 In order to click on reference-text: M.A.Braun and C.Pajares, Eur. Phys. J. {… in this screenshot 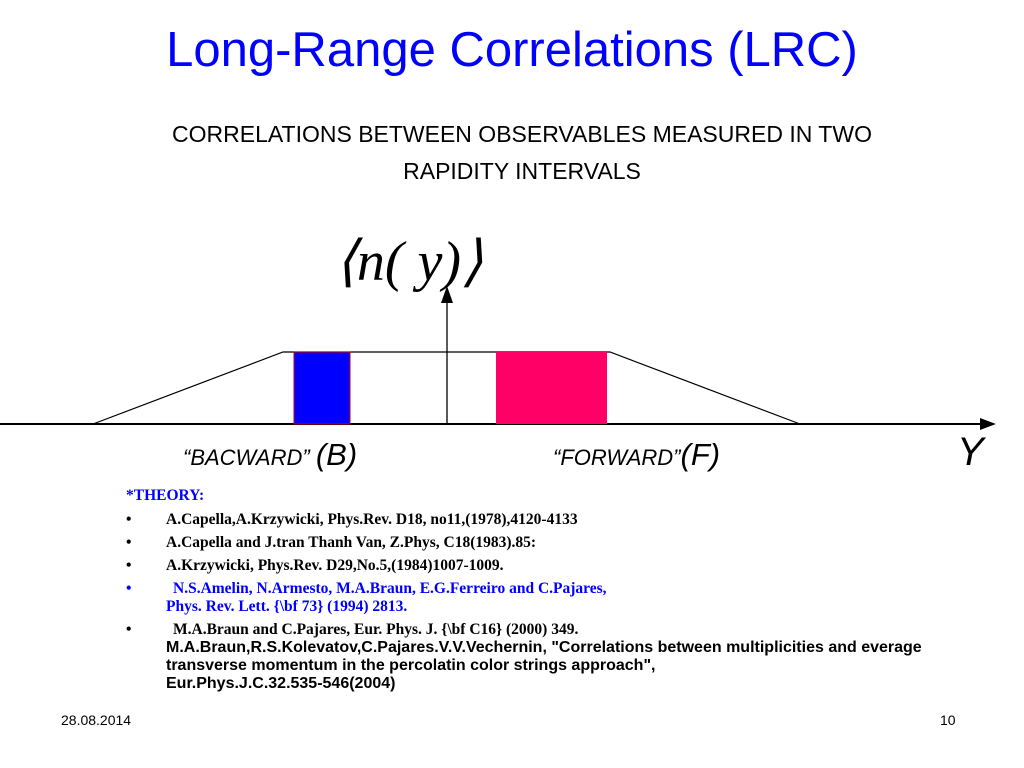, I will do `click(376, 629)`.